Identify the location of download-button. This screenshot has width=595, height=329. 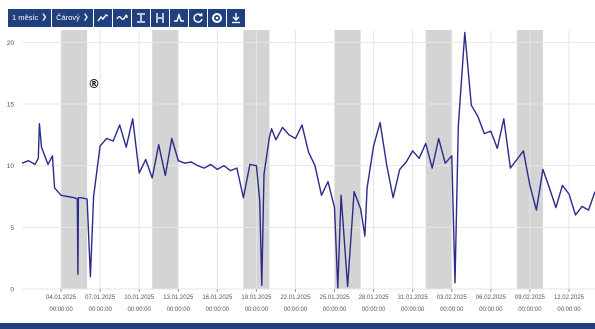
(235, 18).